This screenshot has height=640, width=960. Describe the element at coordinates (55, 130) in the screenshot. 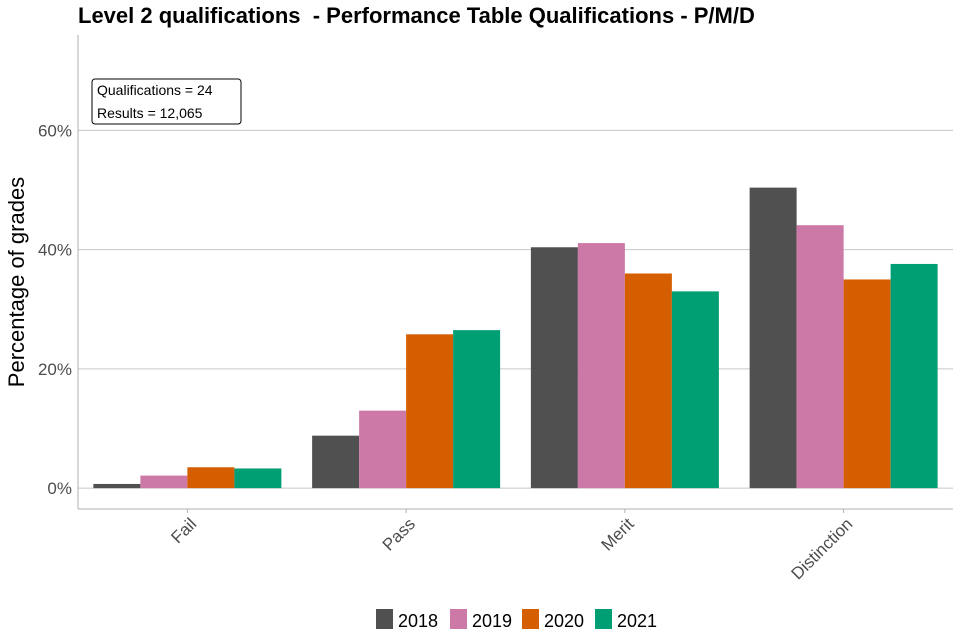

I see `y-tick-label: 60%` at that location.